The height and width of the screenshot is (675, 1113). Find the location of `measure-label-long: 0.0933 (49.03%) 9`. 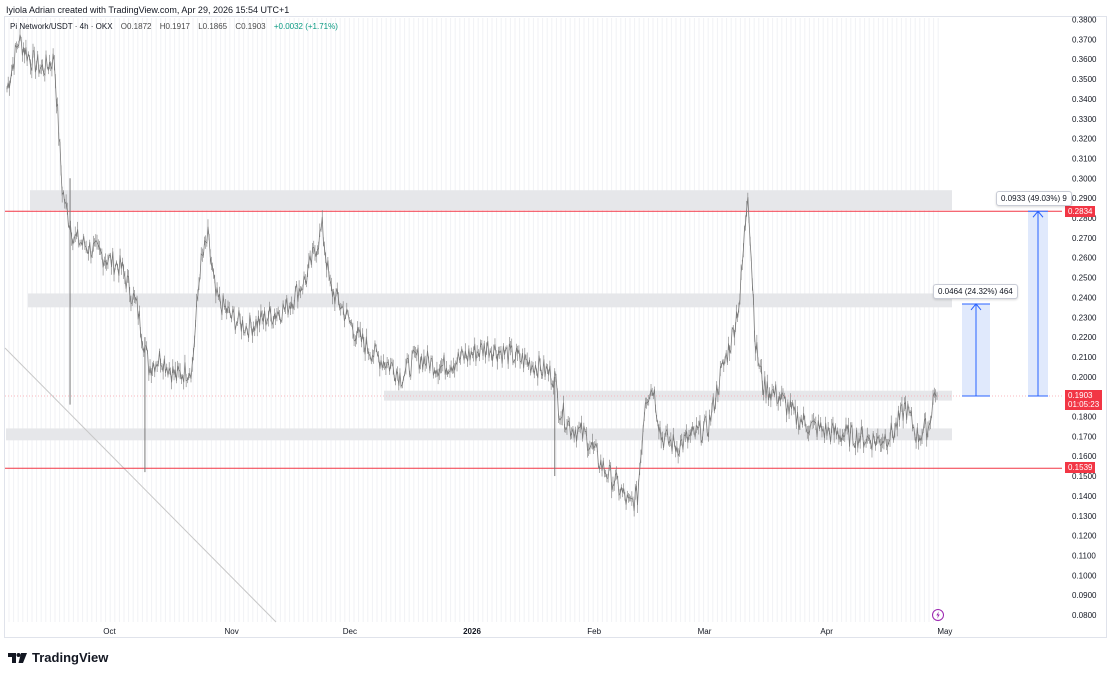

measure-label-long: 0.0933 (49.03%) 9 is located at coordinates (1034, 198).